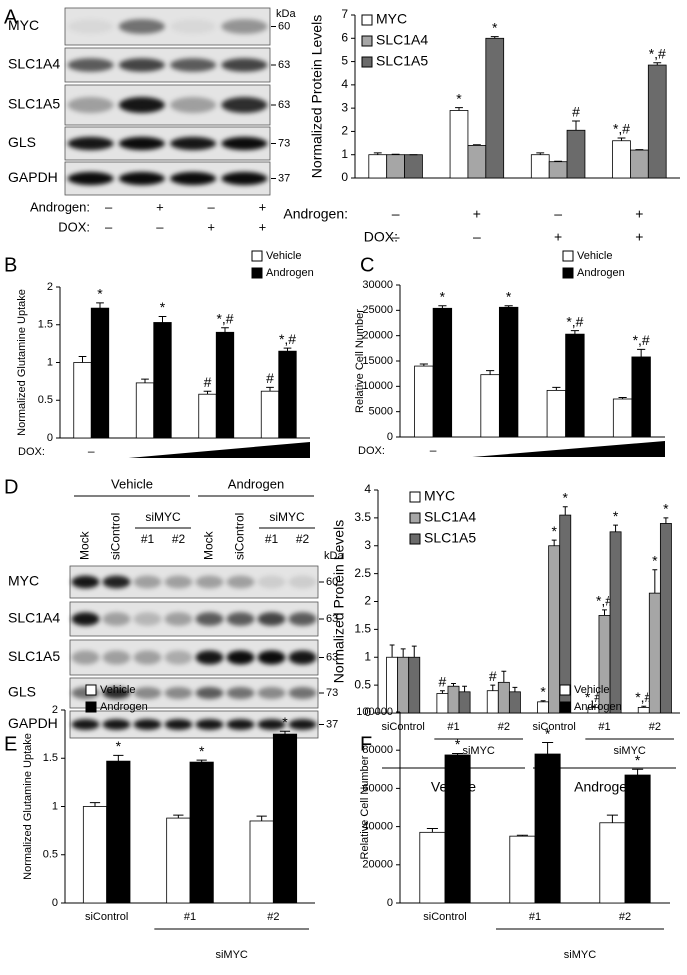 This screenshot has height=975, width=687. What do you see at coordinates (344, 61) in the screenshot?
I see `y-tick-label: 5` at bounding box center [344, 61].